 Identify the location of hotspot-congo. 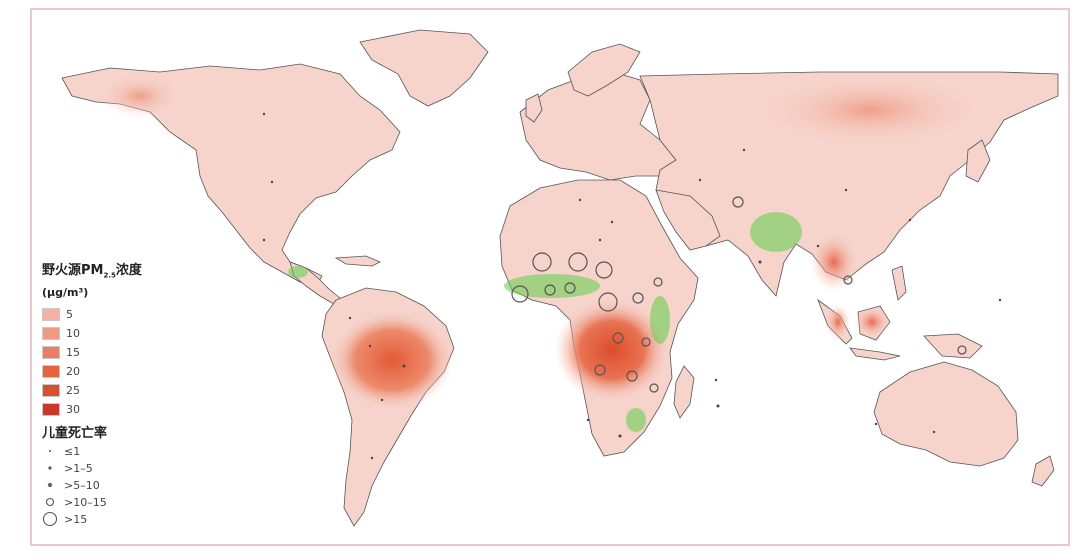
(612, 350).